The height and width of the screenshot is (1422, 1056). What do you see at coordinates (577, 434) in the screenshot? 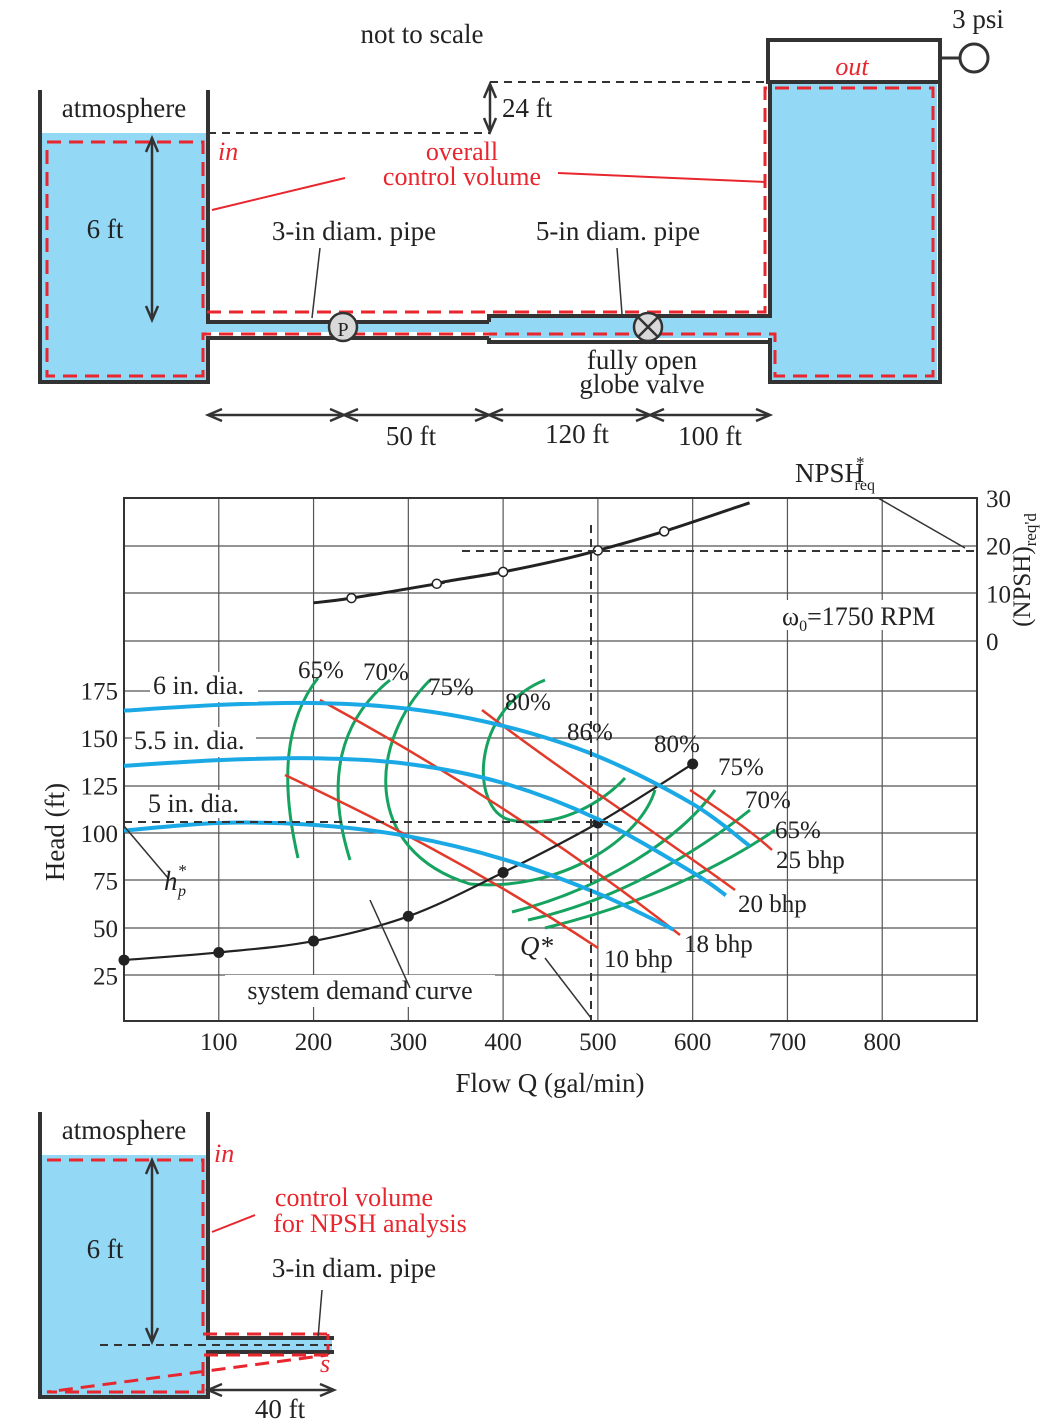
I see `length-120-label: 120 ft` at bounding box center [577, 434].